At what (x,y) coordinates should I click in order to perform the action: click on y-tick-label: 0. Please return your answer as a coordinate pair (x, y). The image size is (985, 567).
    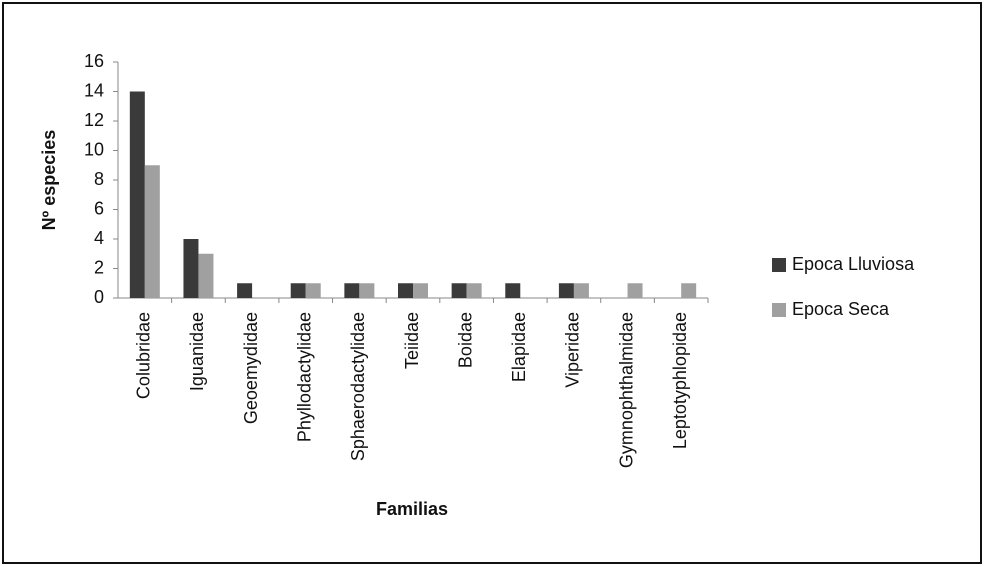
    Looking at the image, I should click on (99, 297).